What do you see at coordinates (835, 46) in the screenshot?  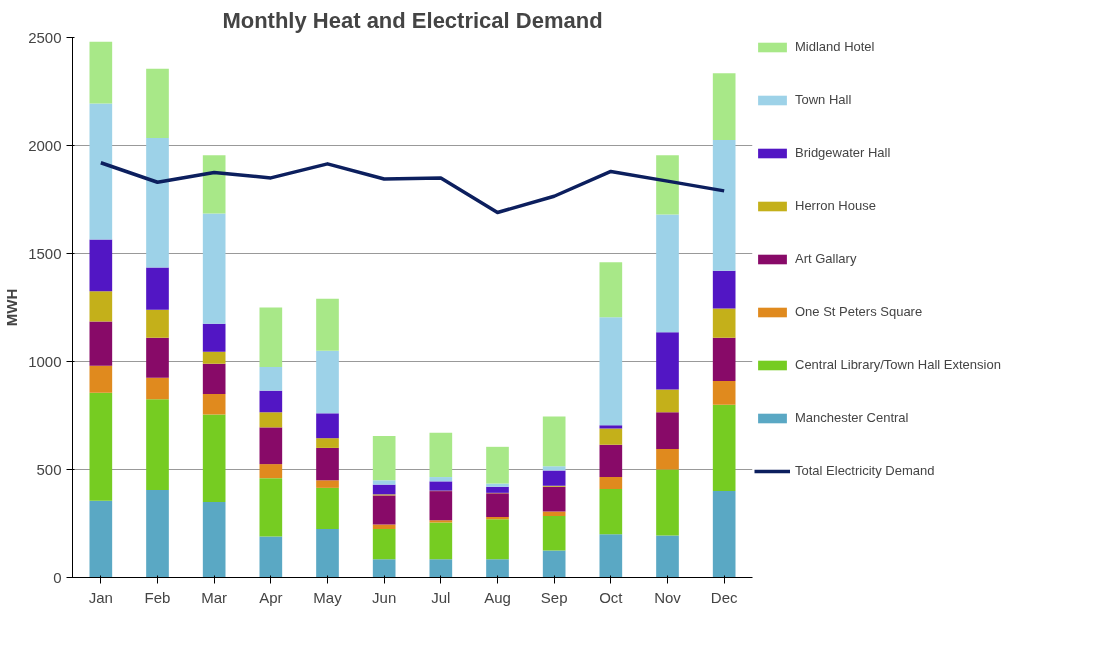 I see `legend-label: Midland Hotel` at bounding box center [835, 46].